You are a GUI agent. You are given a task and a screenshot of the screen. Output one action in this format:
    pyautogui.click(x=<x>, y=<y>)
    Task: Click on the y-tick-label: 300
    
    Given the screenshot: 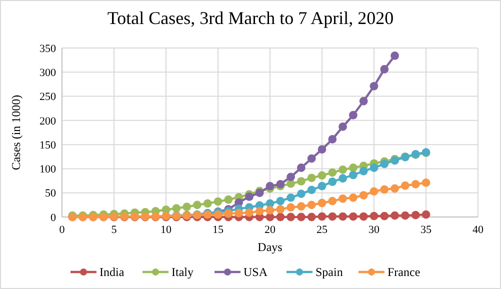 What is the action you would take?
    pyautogui.click(x=48, y=72)
    